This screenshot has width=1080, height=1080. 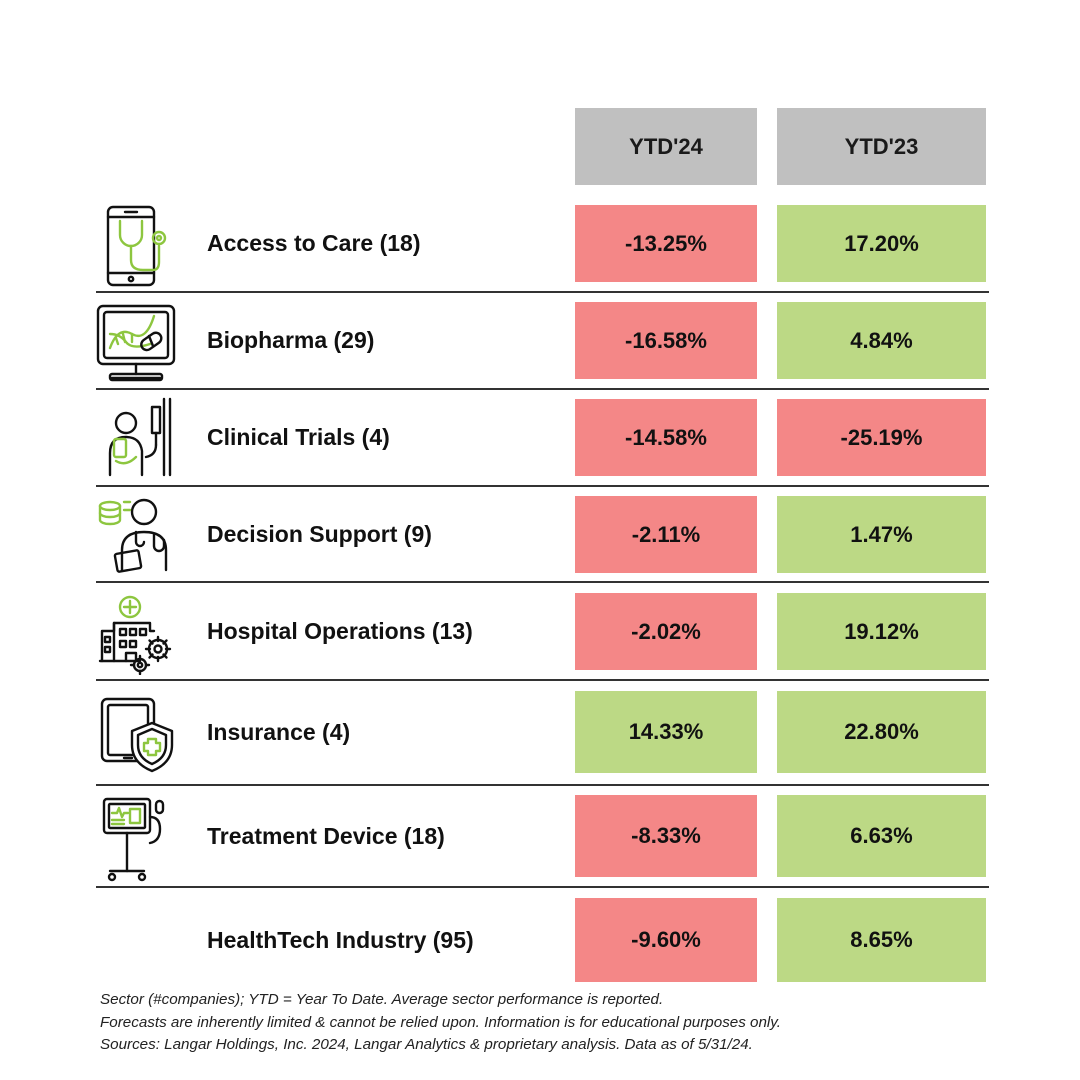 What do you see at coordinates (666, 146) in the screenshot?
I see `column-header-ytd24: YTD'24` at bounding box center [666, 146].